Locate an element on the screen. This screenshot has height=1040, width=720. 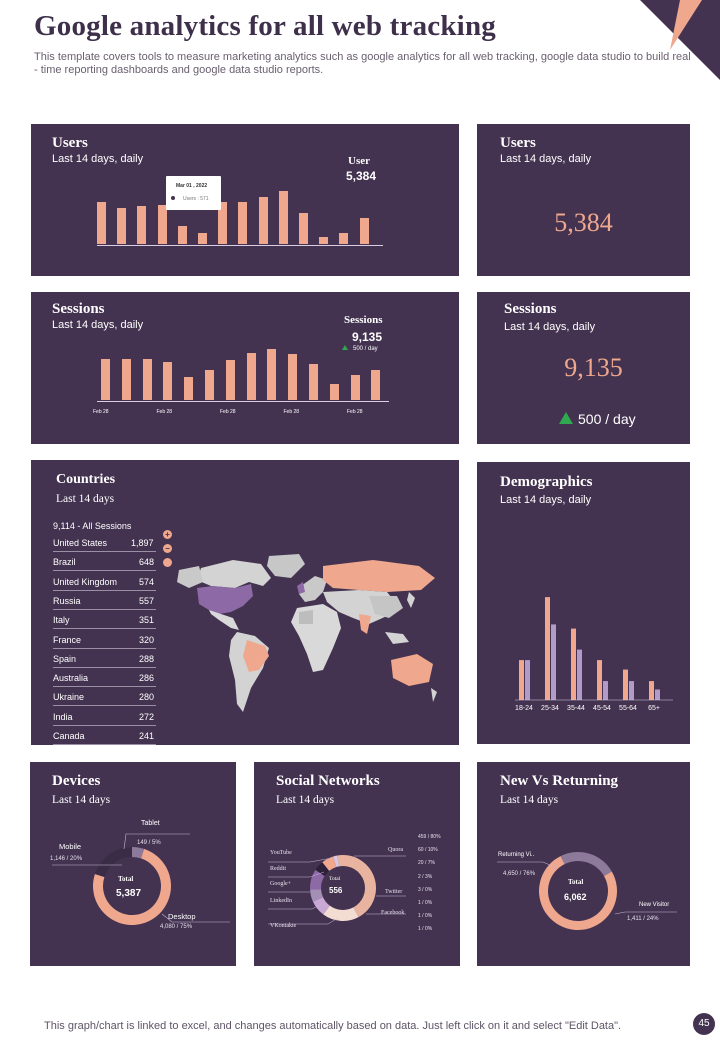
zoom-out-button: − is located at coordinates (167, 548).